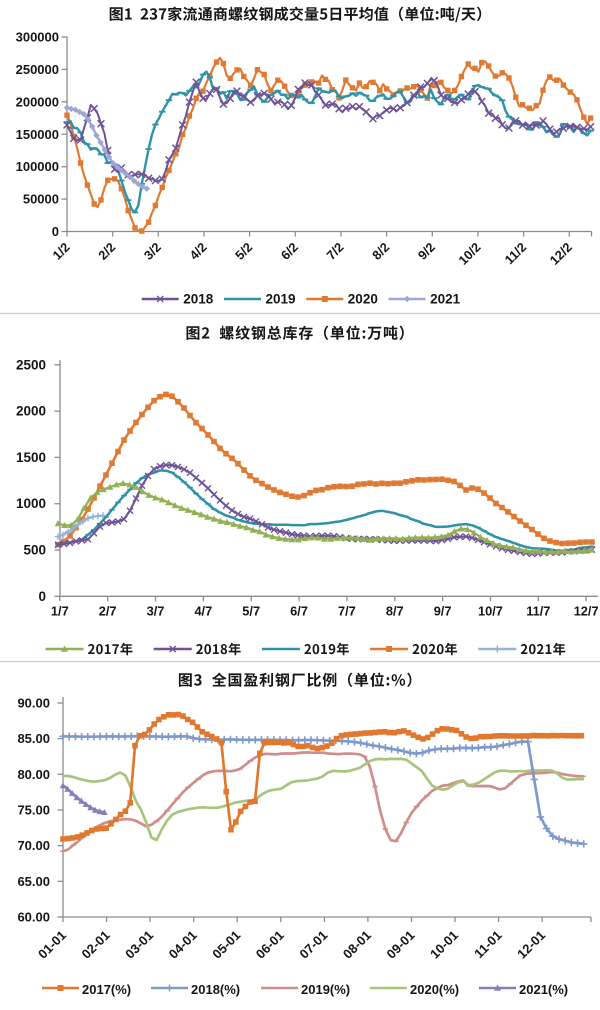 The height and width of the screenshot is (1010, 600). I want to click on svg-text: 1500, so click(31, 457).